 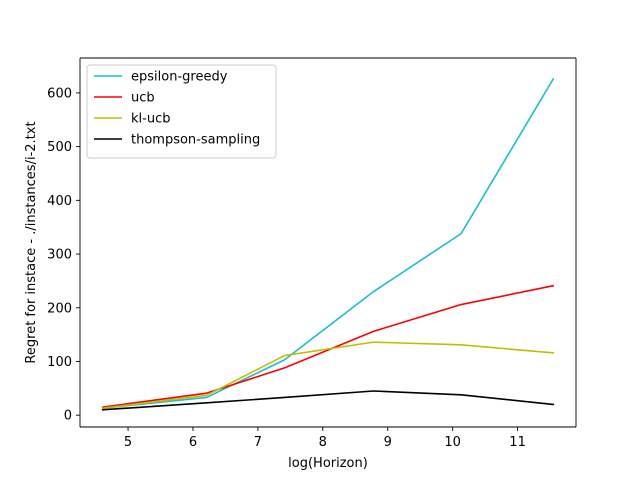 What do you see at coordinates (59, 362) in the screenshot?
I see `y-tick-label: 100` at bounding box center [59, 362].